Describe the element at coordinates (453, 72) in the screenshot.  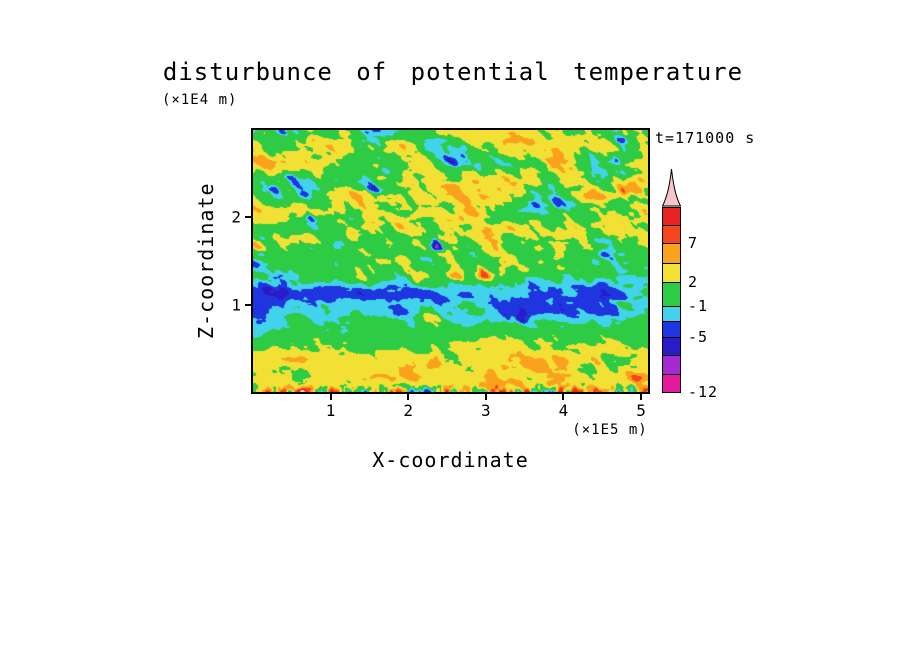
I see `chart-title: disturbunce of potential temperature` at that location.